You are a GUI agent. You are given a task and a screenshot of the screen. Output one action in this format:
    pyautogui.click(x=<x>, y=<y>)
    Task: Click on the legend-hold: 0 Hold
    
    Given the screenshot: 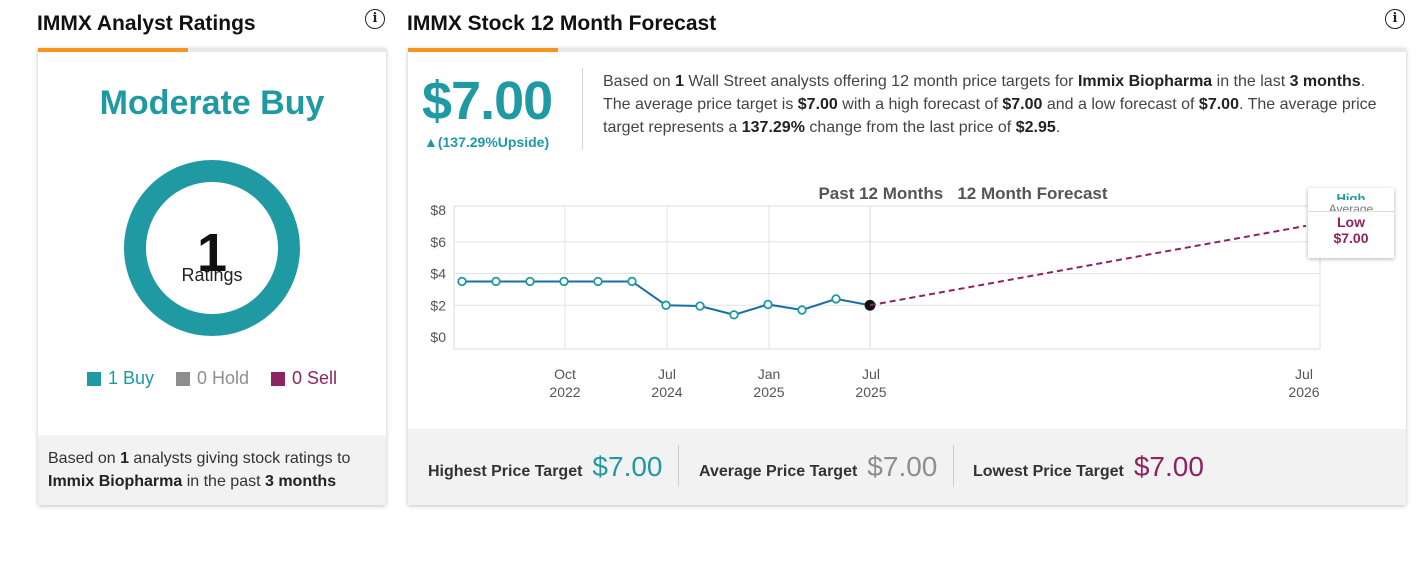 What is the action you would take?
    pyautogui.click(x=212, y=378)
    